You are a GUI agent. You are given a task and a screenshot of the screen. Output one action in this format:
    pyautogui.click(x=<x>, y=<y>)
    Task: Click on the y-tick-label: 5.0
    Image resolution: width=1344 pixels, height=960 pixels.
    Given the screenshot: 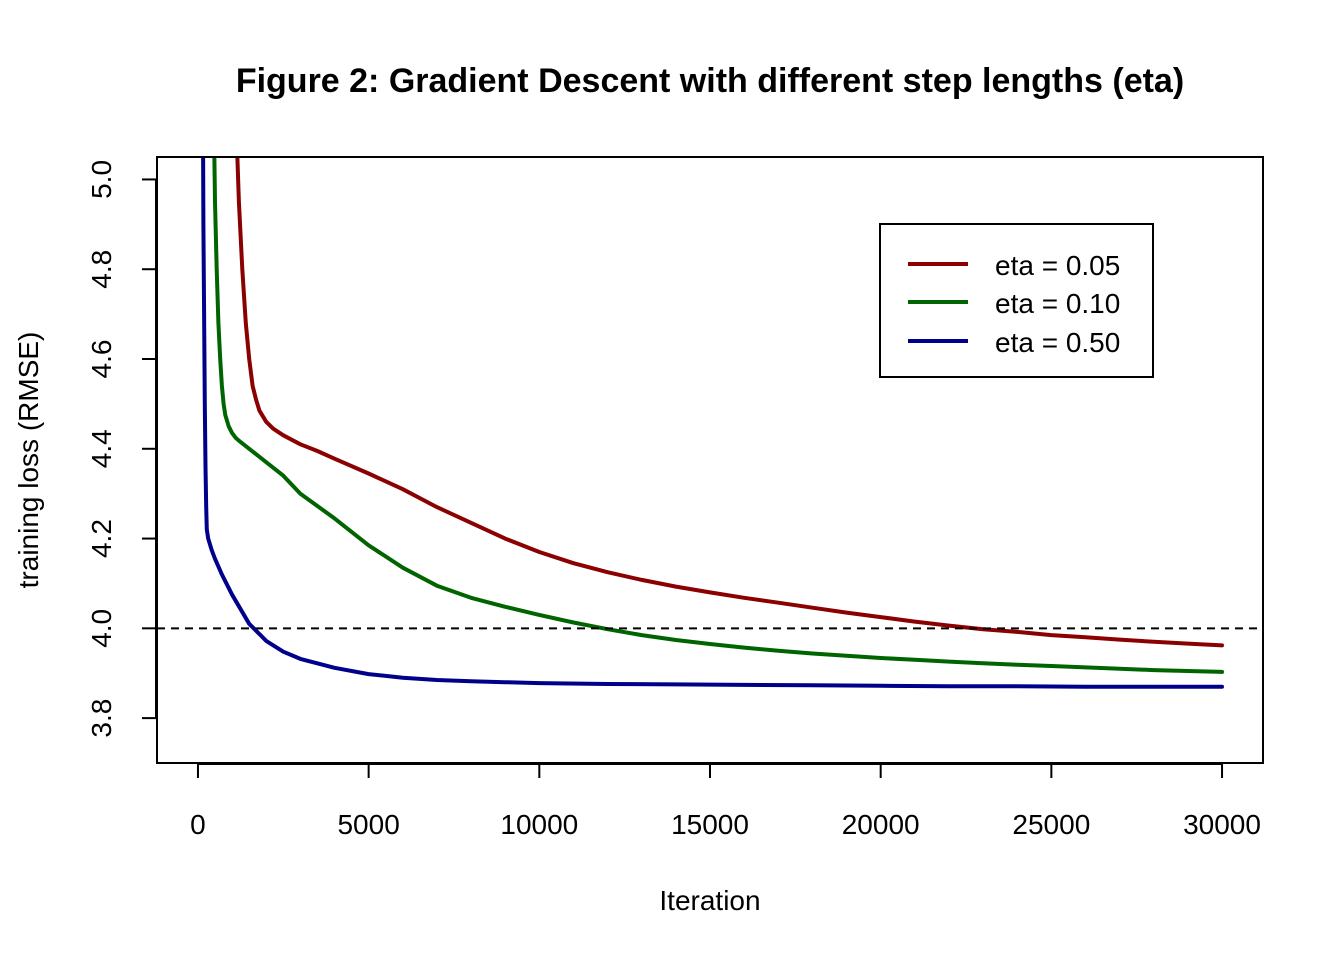 What is the action you would take?
    pyautogui.click(x=101, y=179)
    